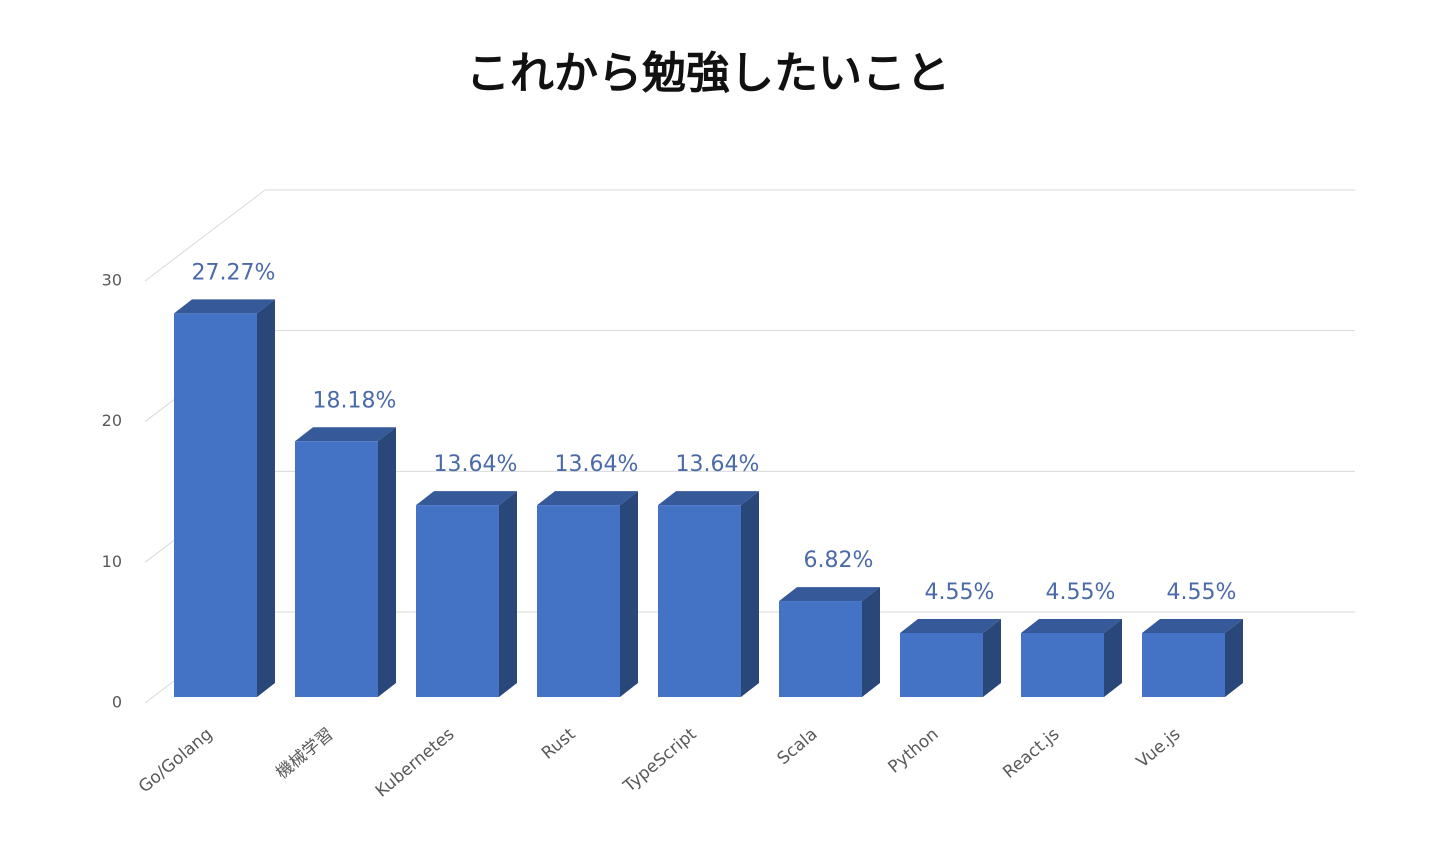 The height and width of the screenshot is (863, 1440). Describe the element at coordinates (839, 560) in the screenshot. I see `data-label: 6.82%` at that location.